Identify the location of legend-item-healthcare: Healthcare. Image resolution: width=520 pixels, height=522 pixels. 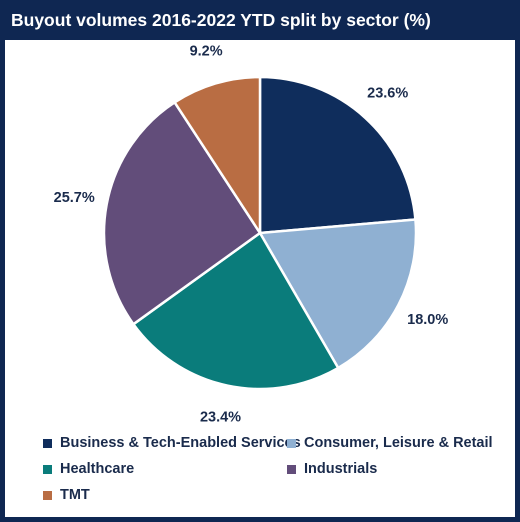
(88, 469).